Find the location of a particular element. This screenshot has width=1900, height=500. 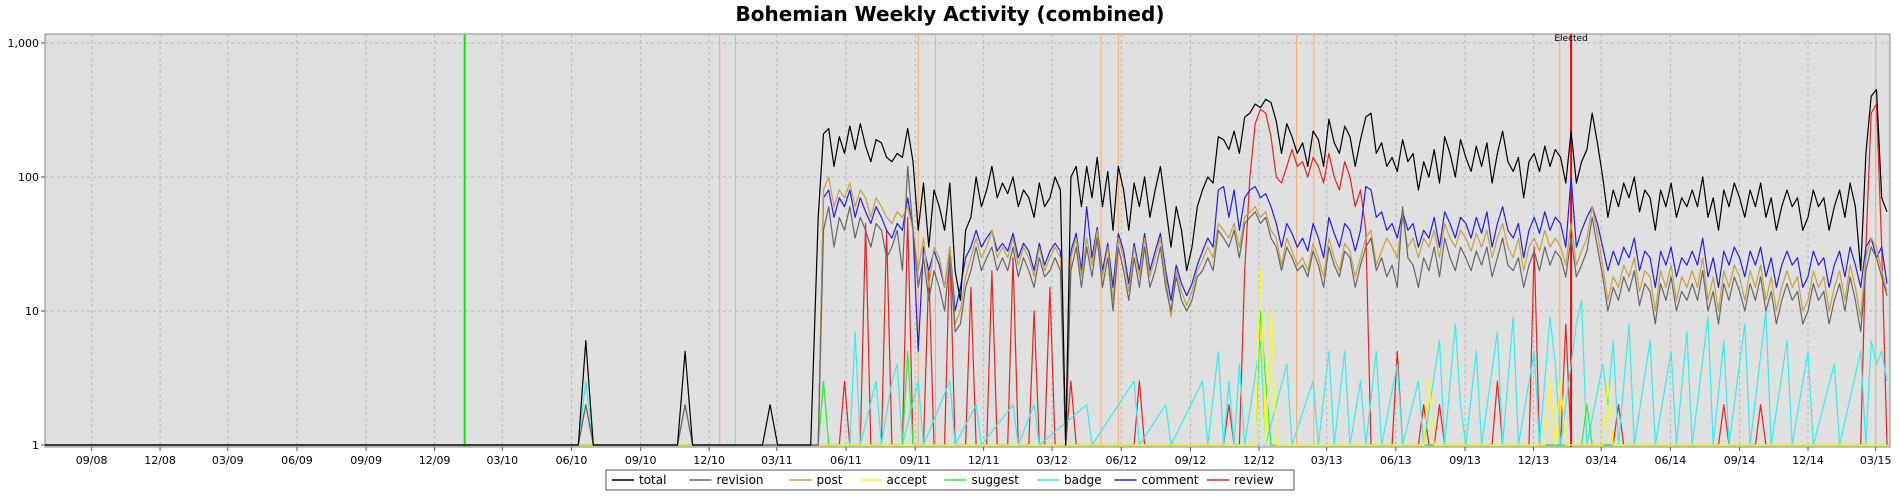

x-tick-label: 06/09 is located at coordinates (297, 460).